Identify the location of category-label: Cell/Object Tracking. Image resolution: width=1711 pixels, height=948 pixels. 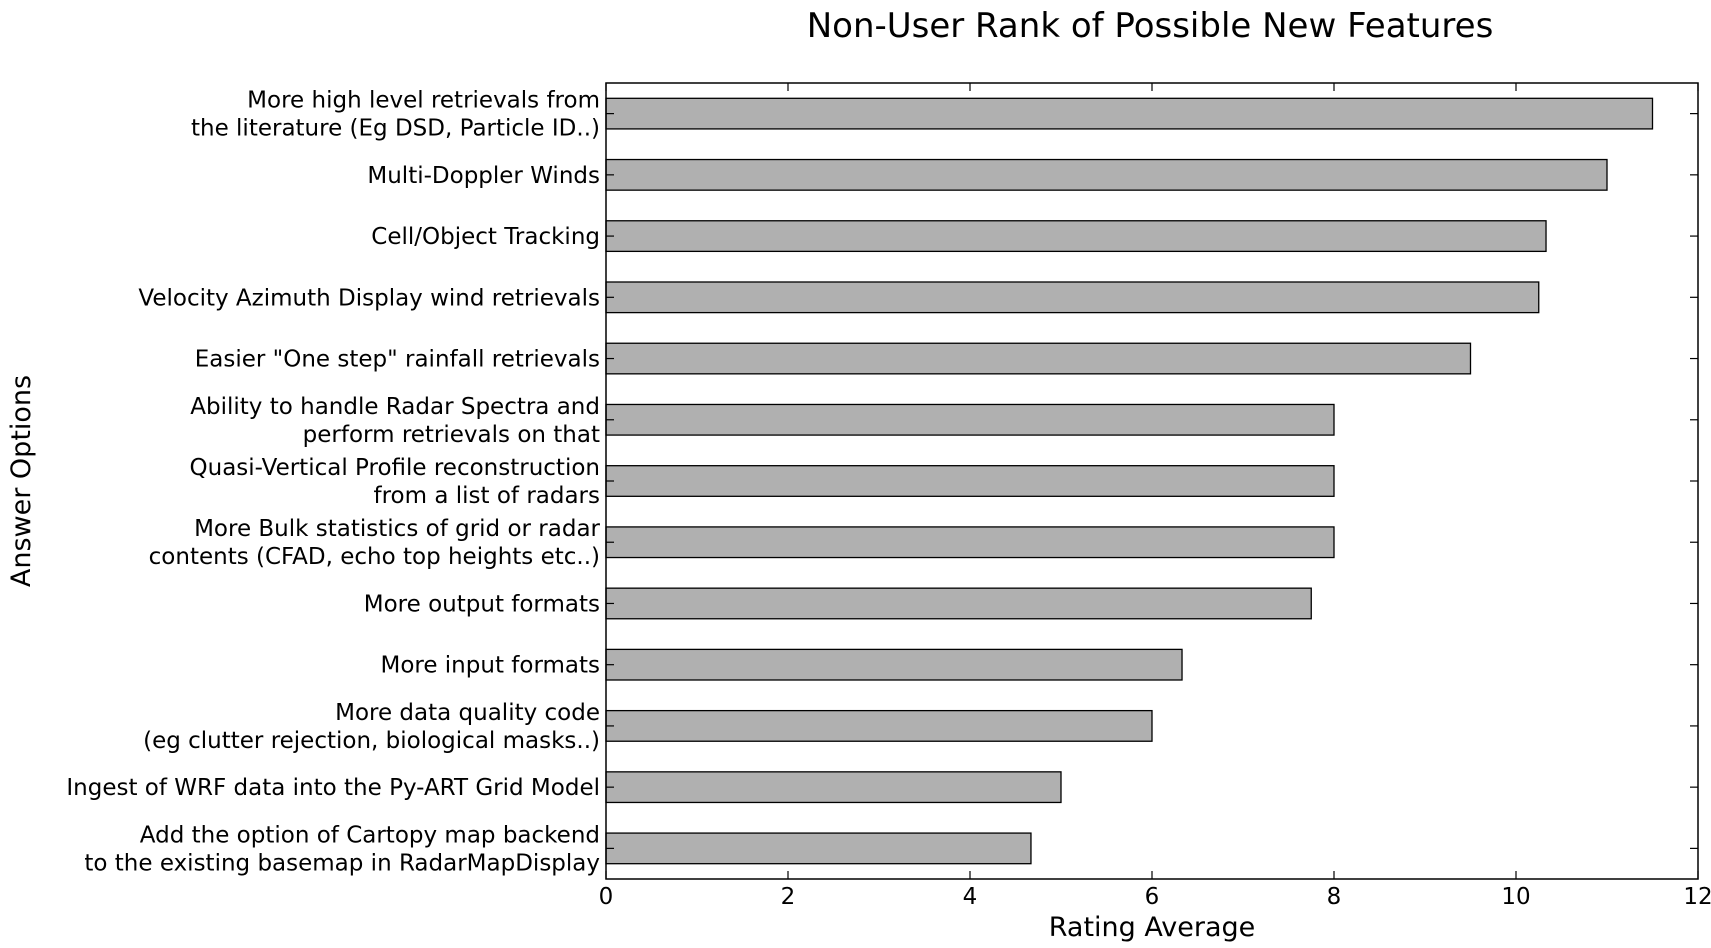
(485, 237).